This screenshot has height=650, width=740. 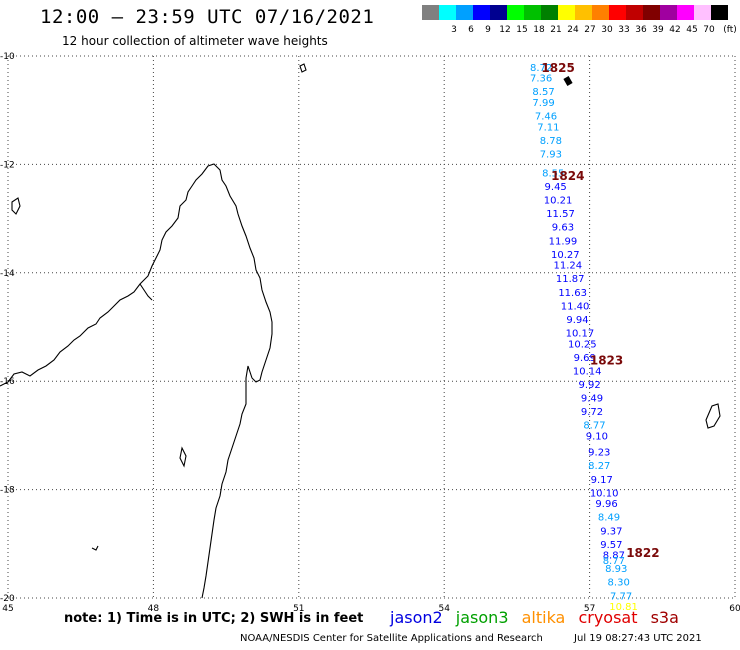 What do you see at coordinates (589, 385) in the screenshot?
I see `wave-height-value: 9.92` at bounding box center [589, 385].